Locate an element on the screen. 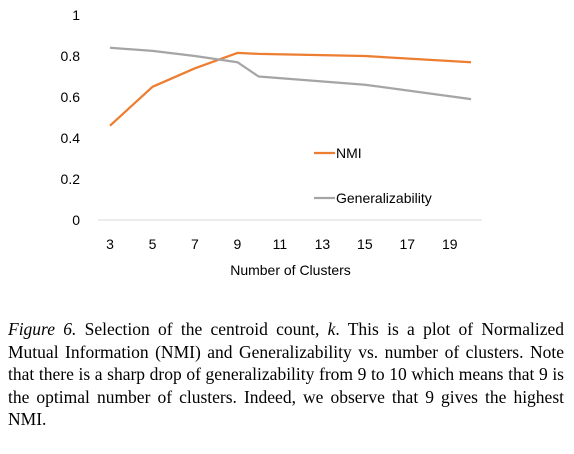  y-tick-label: 0.8 is located at coordinates (71, 56).